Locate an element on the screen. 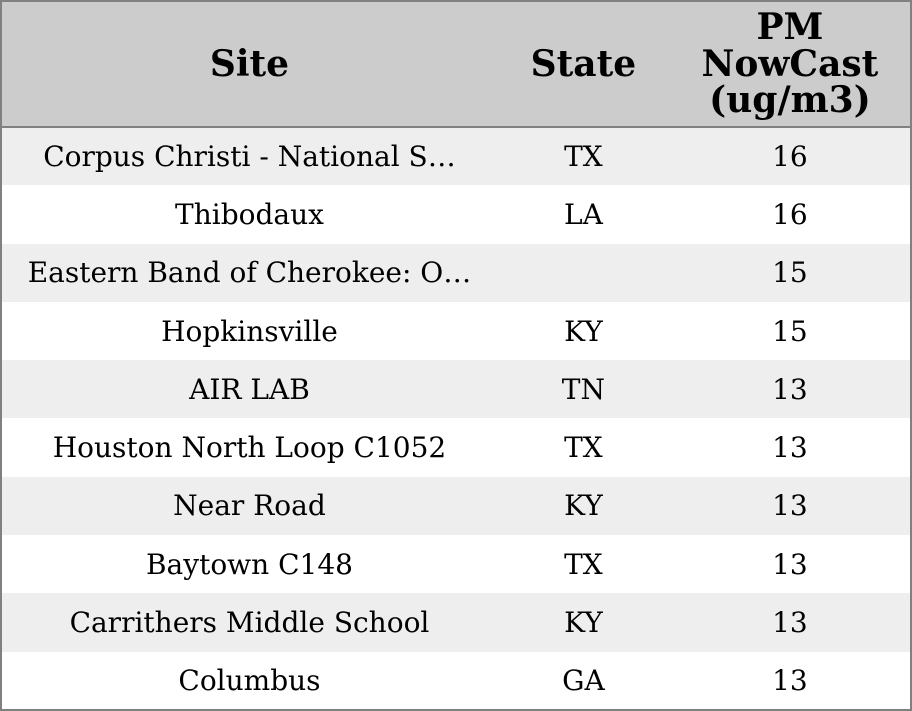  table-row: Corpus Christi - National S… TX 16 is located at coordinates (456, 156).